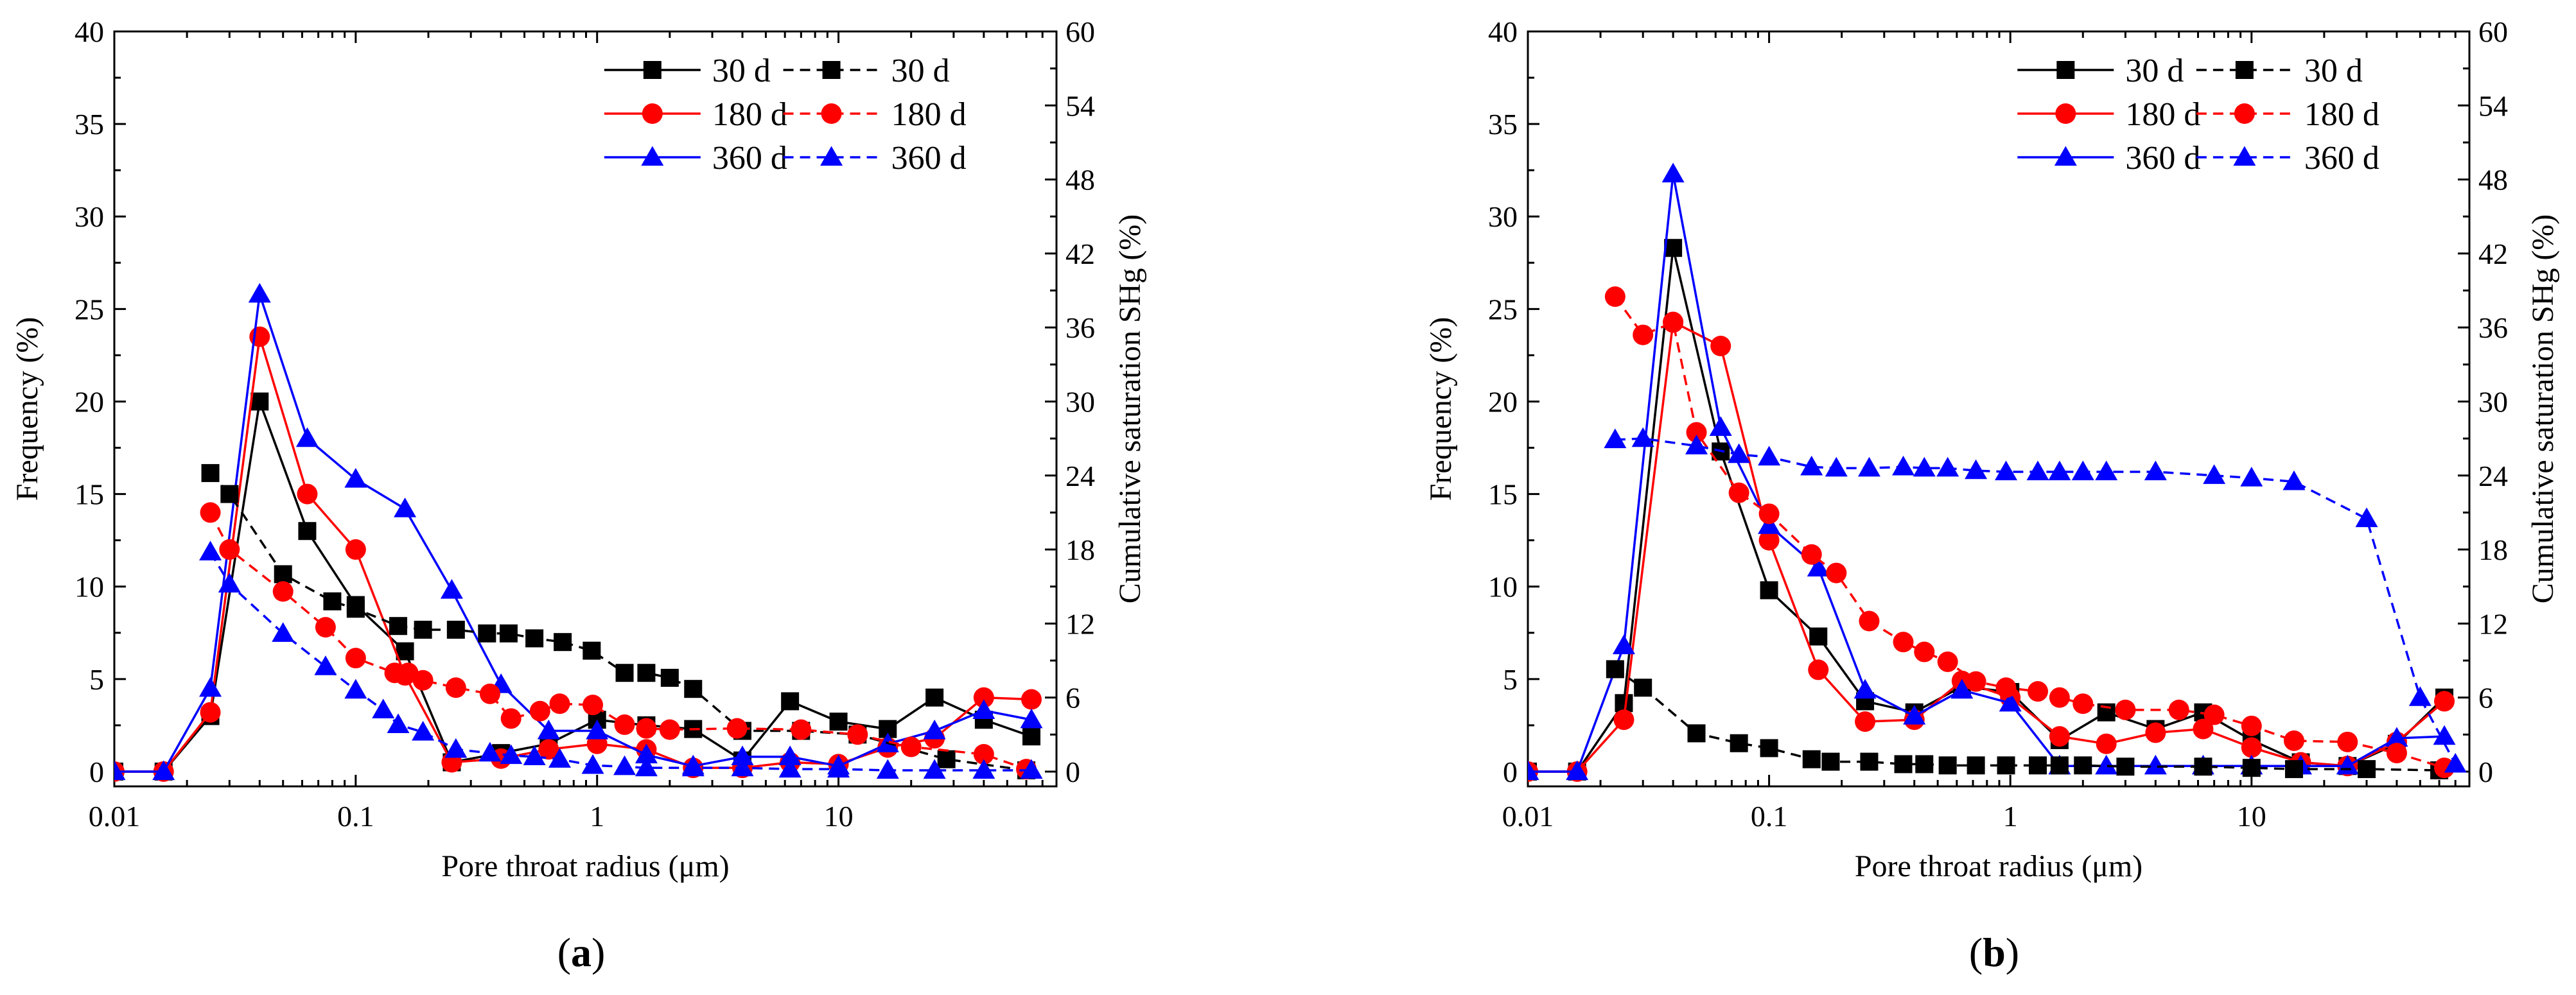 The width and height of the screenshot is (2576, 995). I want to click on x-tick-label: 0.01, so click(115, 817).